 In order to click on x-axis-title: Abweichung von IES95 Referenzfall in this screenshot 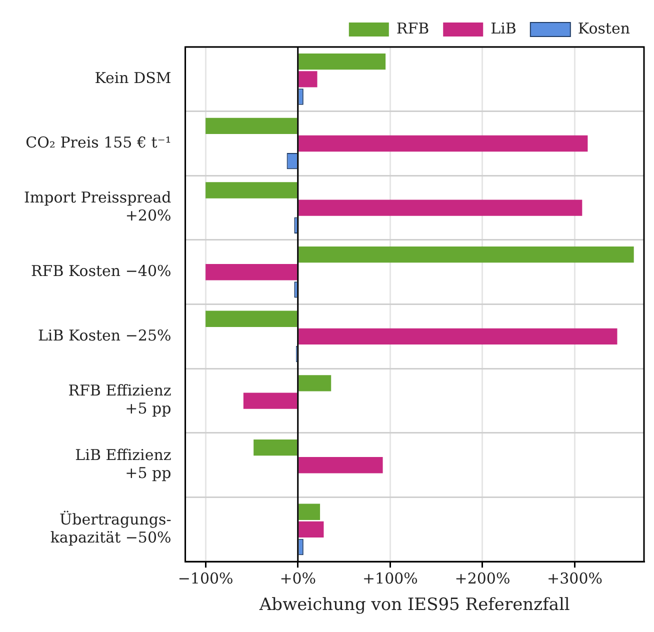, I will do `click(414, 605)`.